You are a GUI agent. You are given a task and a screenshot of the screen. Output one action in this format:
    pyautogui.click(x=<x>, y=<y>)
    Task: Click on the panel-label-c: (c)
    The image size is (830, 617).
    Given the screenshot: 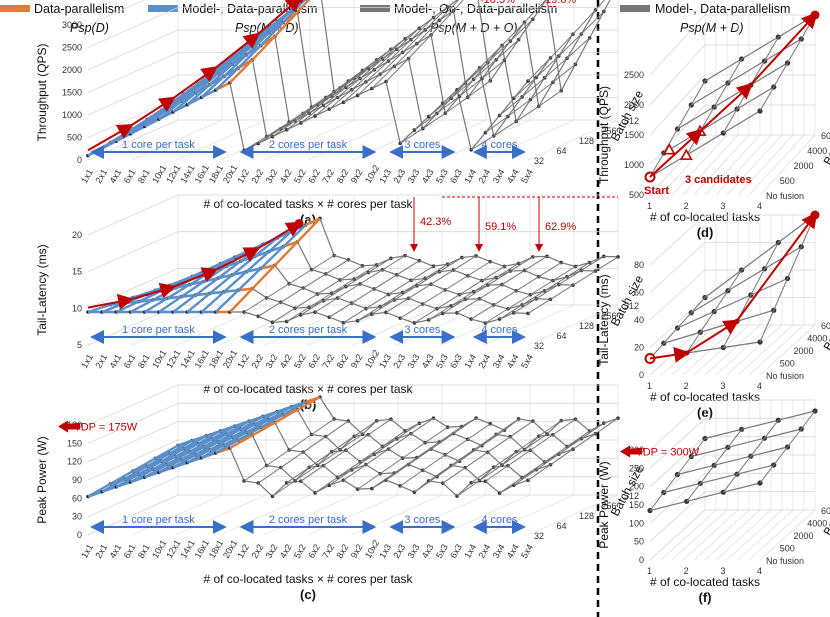 What is the action you would take?
    pyautogui.click(x=308, y=594)
    